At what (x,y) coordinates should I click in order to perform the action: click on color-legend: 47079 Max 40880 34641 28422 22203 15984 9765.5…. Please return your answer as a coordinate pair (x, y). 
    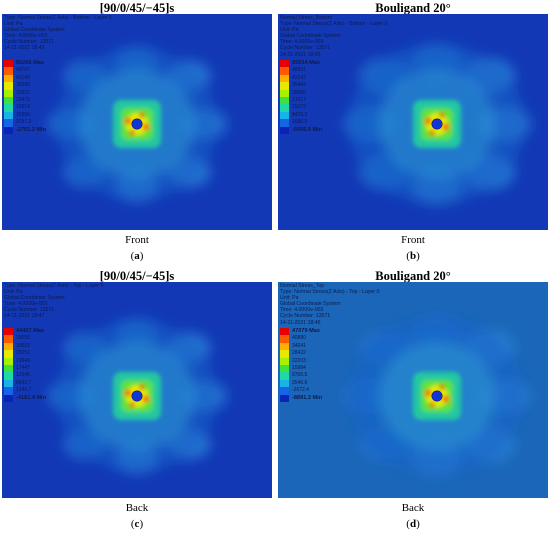
    Looking at the image, I should click on (309, 365).